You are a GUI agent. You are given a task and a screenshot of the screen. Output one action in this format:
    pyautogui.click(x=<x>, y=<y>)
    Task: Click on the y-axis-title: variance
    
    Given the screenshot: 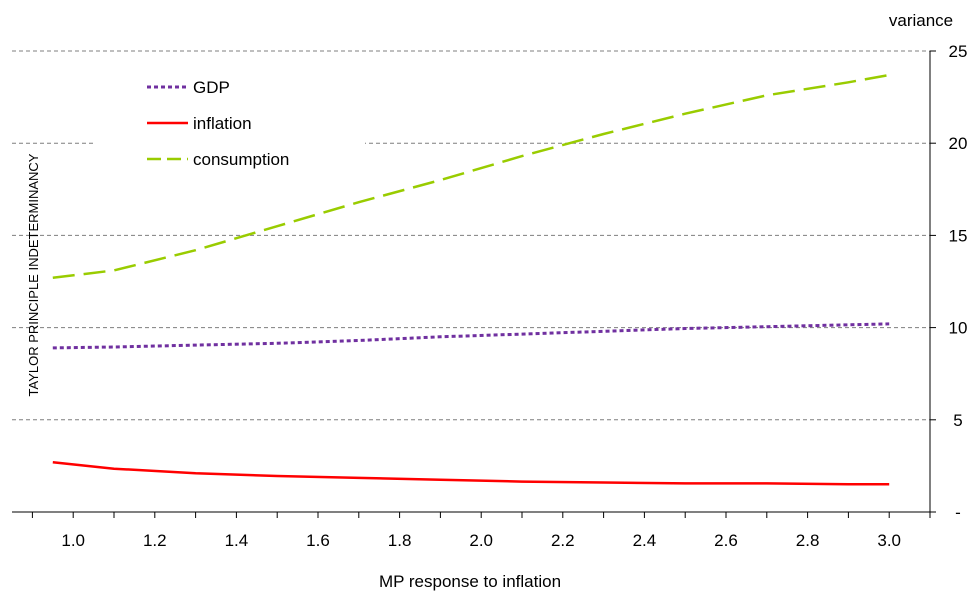 What is the action you would take?
    pyautogui.click(x=921, y=20)
    